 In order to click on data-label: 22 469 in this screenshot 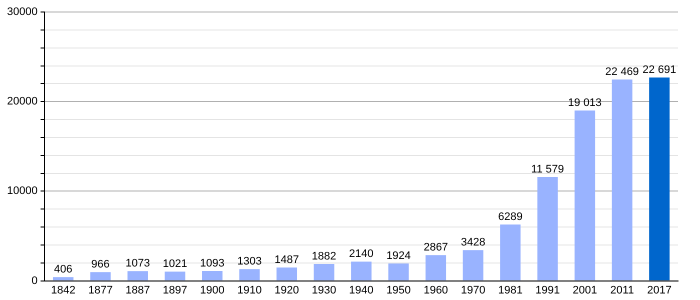, I will do `click(622, 72)`.